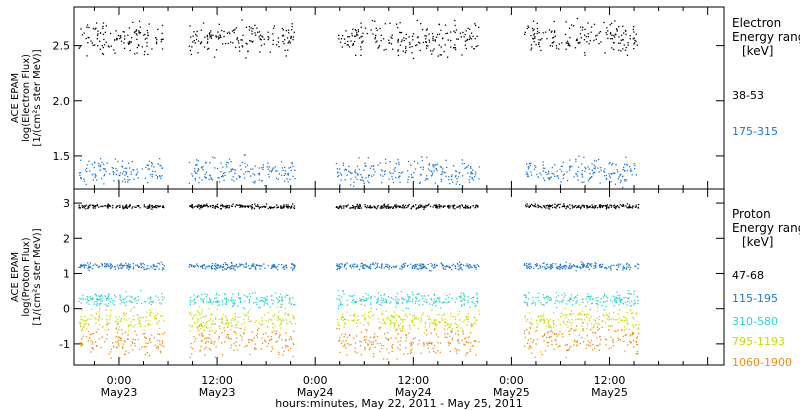  What do you see at coordinates (66, 203) in the screenshot?
I see `proton-y-tick-label: 3` at bounding box center [66, 203].